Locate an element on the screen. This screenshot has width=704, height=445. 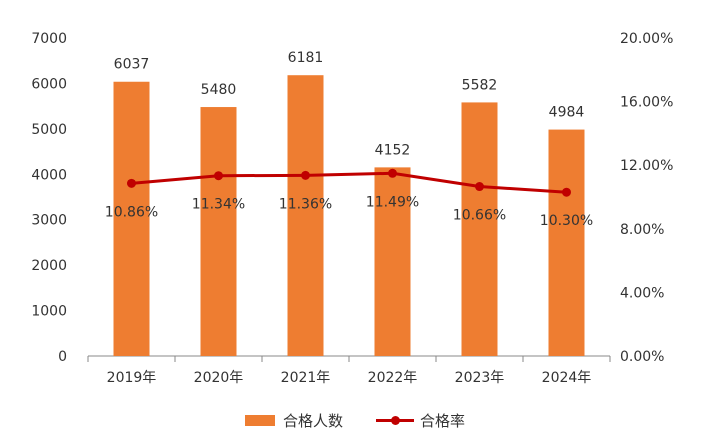
line-data-label: 10.86% is located at coordinates (131, 212).